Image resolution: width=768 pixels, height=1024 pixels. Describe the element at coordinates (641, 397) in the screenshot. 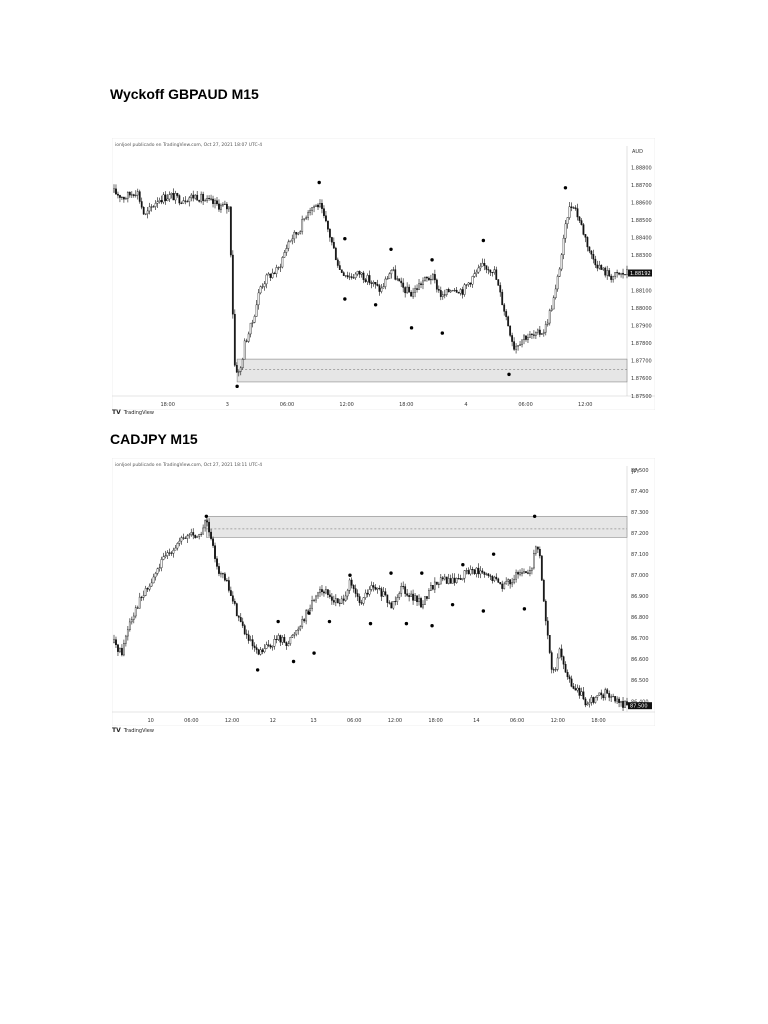

I see `y-tick-label: 1.87500` at that location.